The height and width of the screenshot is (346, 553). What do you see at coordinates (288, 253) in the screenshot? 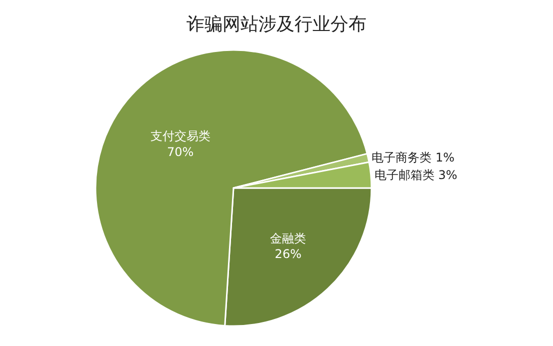
I see `data-label: 26%` at bounding box center [288, 253].